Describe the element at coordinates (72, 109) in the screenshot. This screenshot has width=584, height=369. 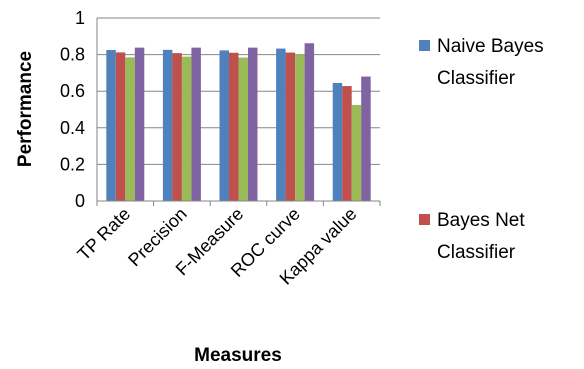
I see `y-tick-labels: 0 0.2 0.4 0.6 0.8 1` at that location.